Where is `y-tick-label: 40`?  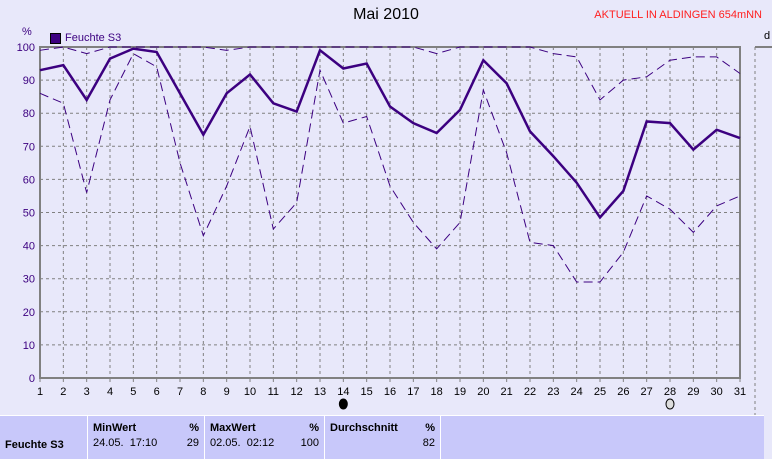
y-tick-label: 40 is located at coordinates (29, 247).